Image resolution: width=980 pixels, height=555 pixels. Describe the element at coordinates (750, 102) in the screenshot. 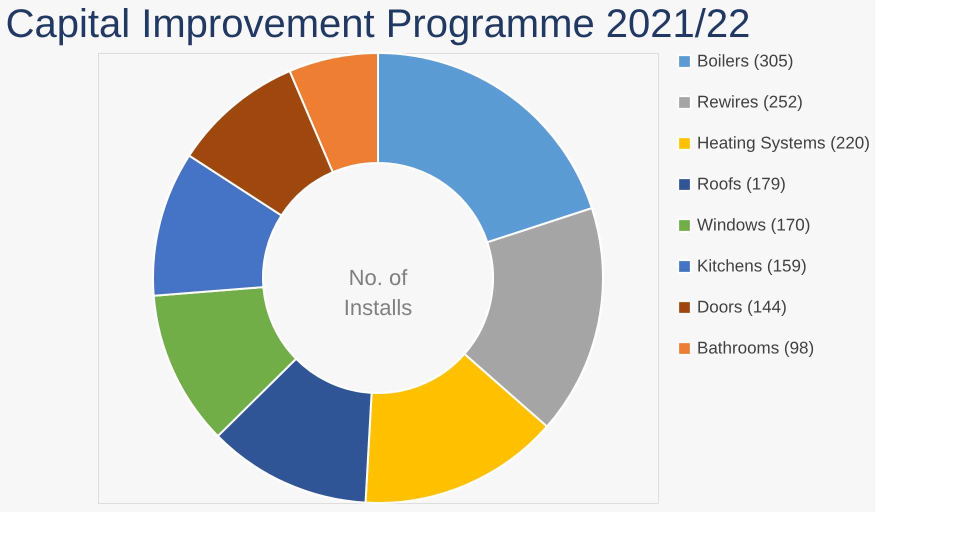

I see `legend-label: Rewires (252)` at that location.